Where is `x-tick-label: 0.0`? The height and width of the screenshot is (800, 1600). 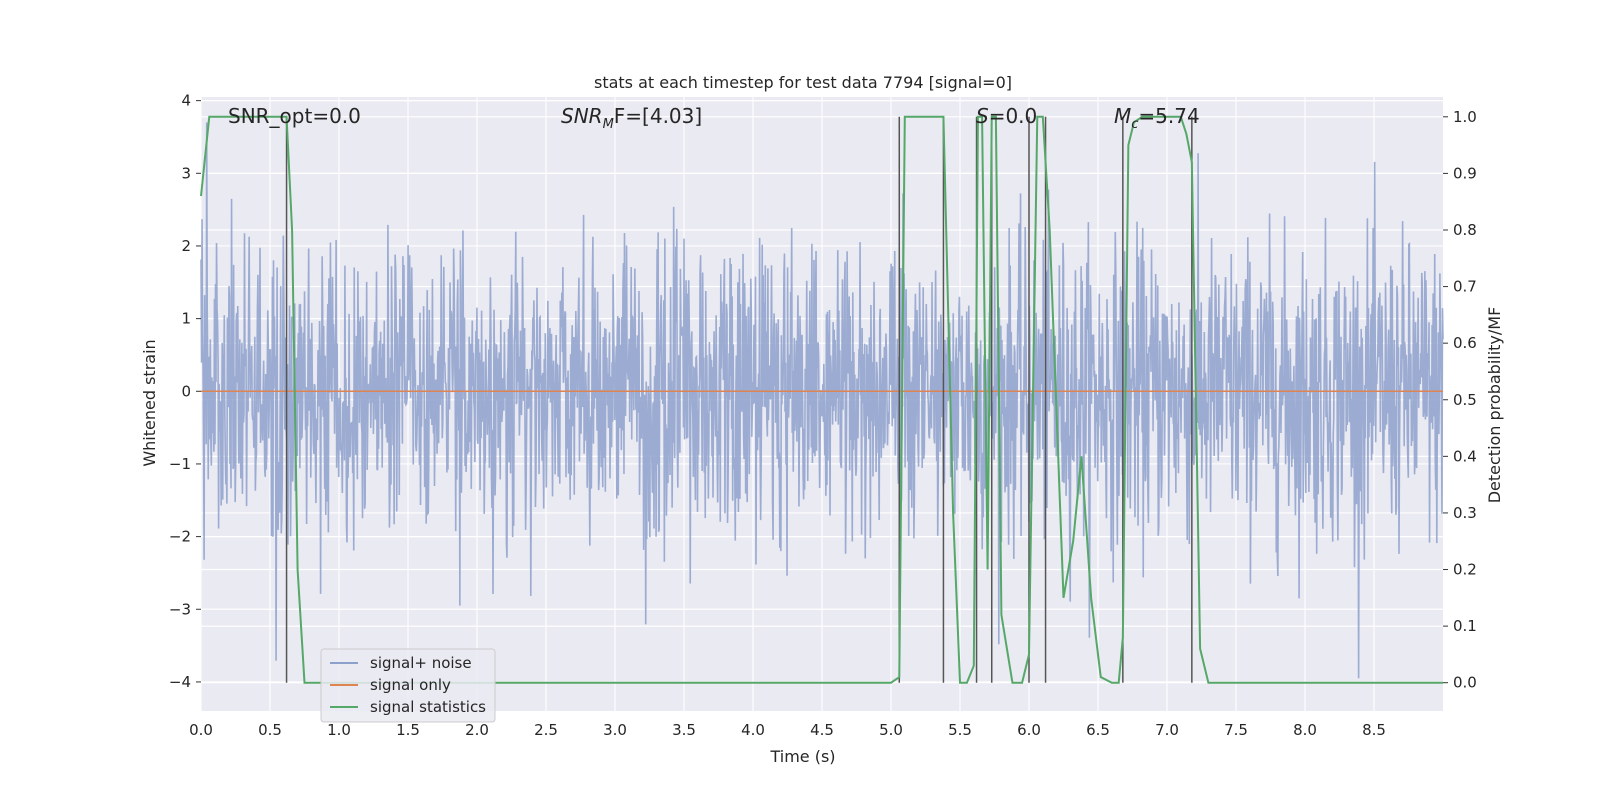
x-tick-label: 0.0 is located at coordinates (201, 730).